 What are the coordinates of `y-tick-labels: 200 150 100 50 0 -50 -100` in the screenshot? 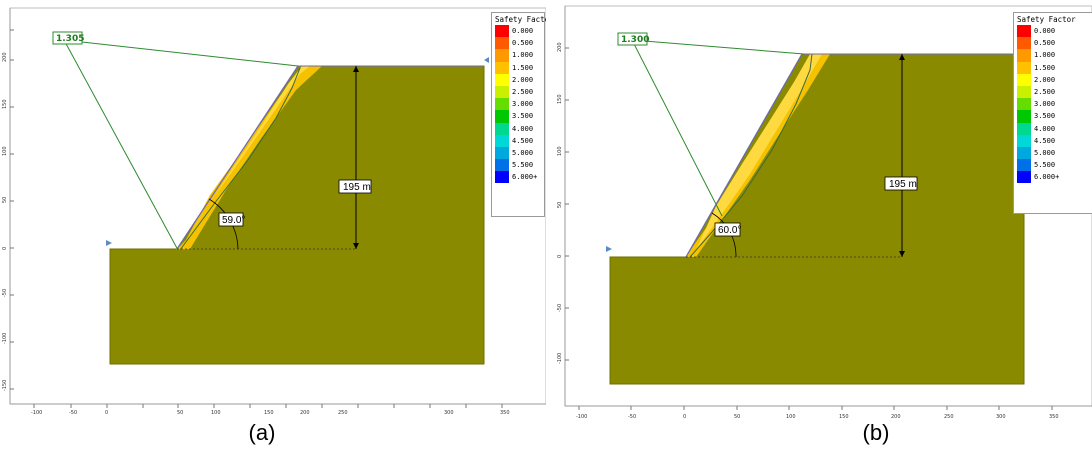 It's located at (560, 203).